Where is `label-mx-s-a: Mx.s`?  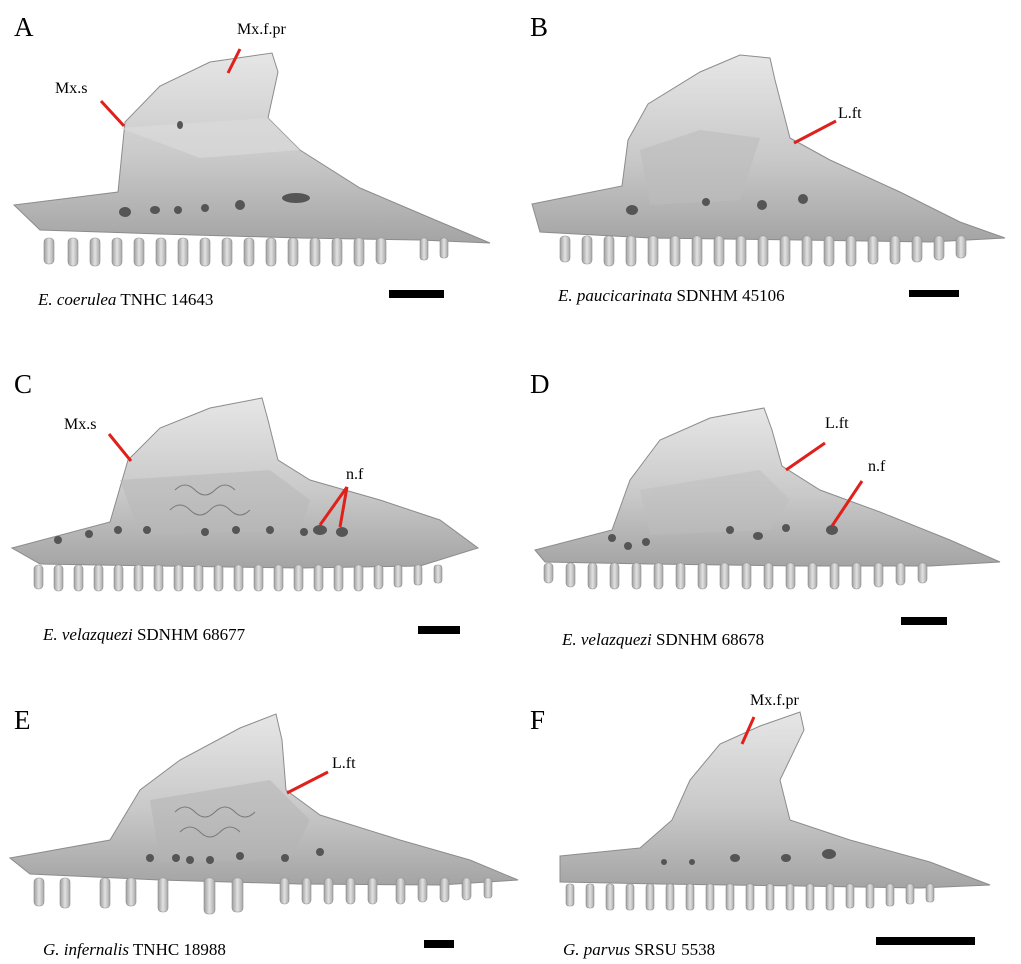
label-mx-s-a: Mx.s is located at coordinates (71, 88).